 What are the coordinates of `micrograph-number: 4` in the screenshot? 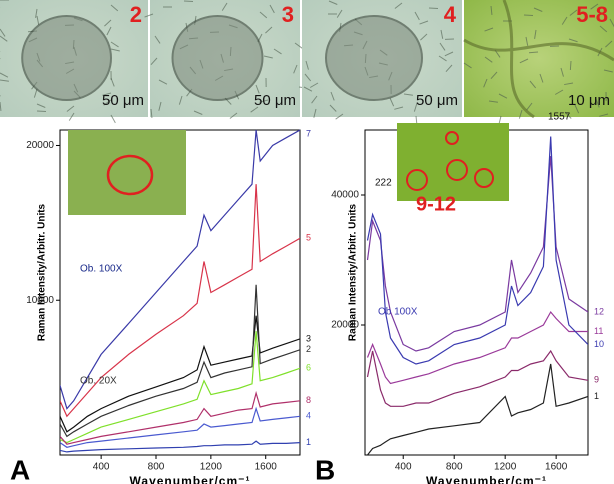 It's located at (450, 14).